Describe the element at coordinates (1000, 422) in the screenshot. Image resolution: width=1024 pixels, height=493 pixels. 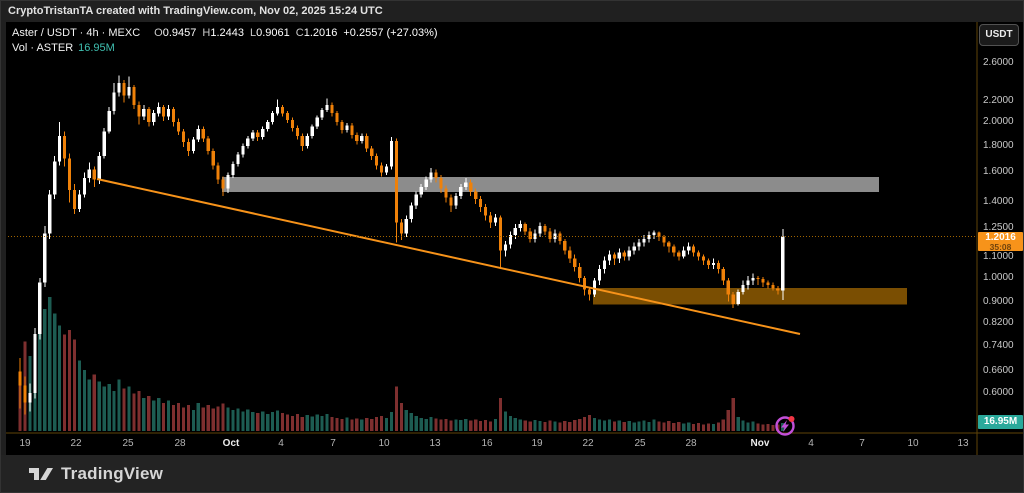
I see `volume-axis-label: 16.95M` at that location.